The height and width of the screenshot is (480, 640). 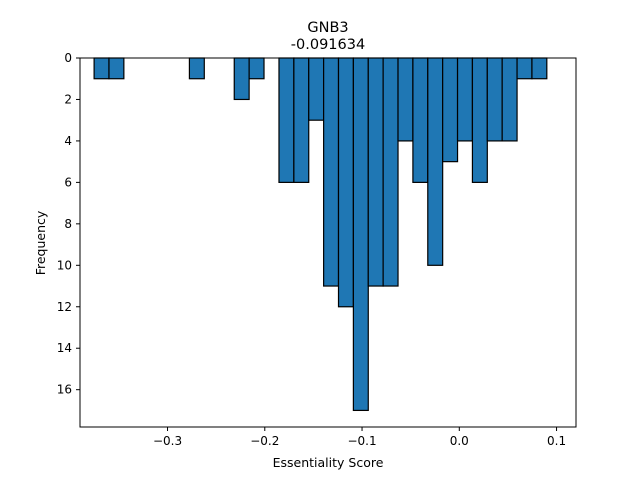 I want to click on y-tick-label: 0, so click(x=68, y=58).